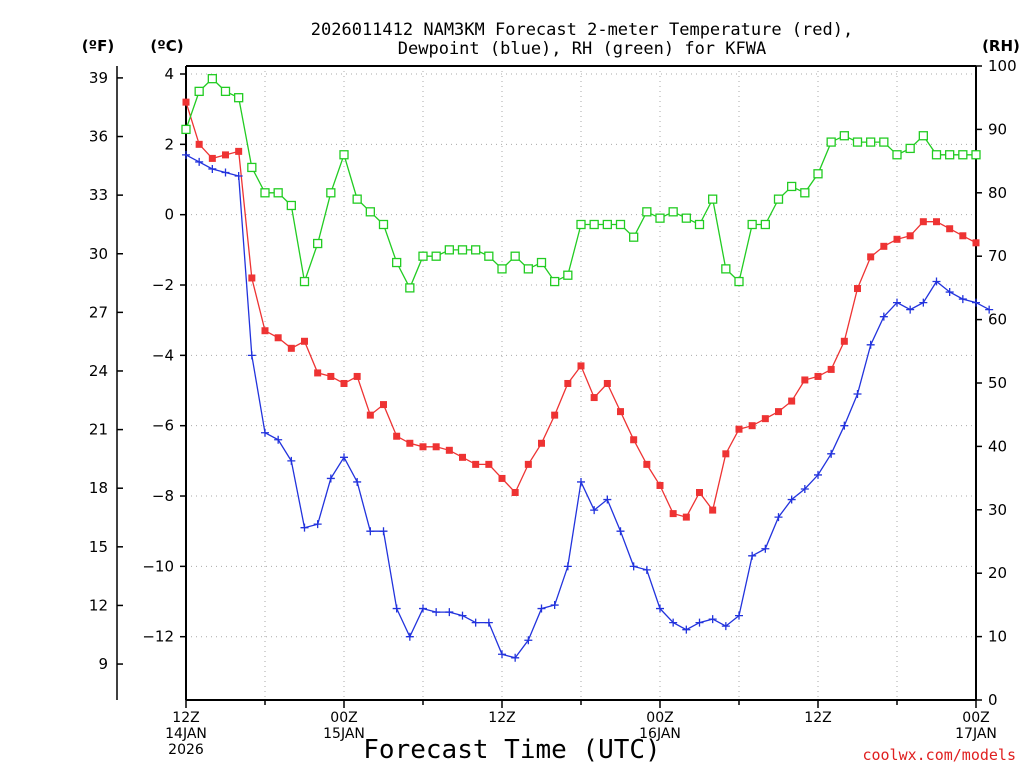 The width and height of the screenshot is (1024, 768). I want to click on celsius-tick-label: −2, so click(163, 285).